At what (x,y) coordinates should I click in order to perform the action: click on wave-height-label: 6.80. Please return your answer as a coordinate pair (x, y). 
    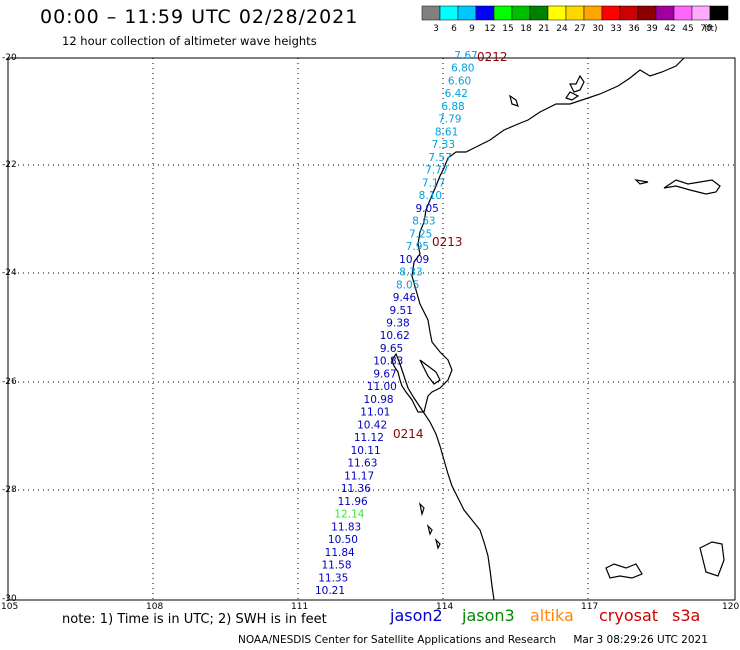
    Looking at the image, I should click on (462, 69).